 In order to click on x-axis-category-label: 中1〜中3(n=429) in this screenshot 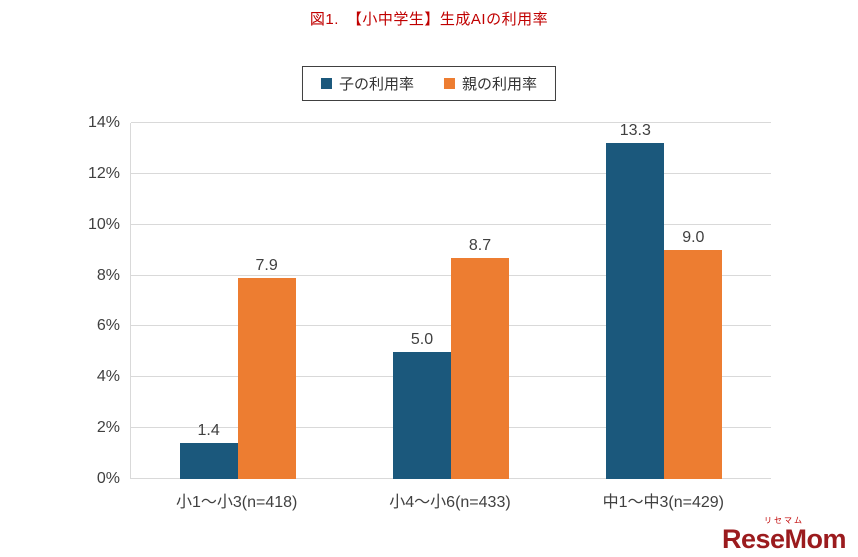, I will do `click(663, 502)`.